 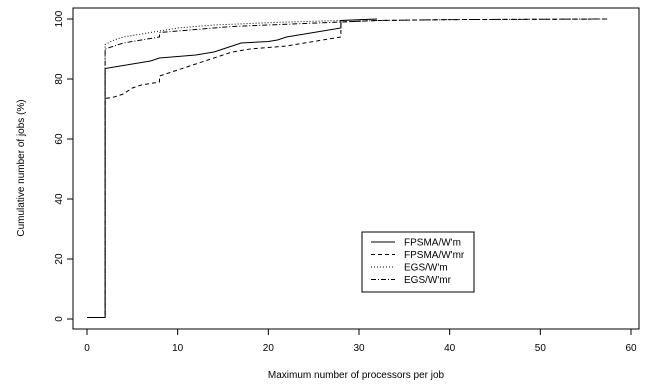 I want to click on legend-label: EGS/W'mr, so click(x=428, y=280).